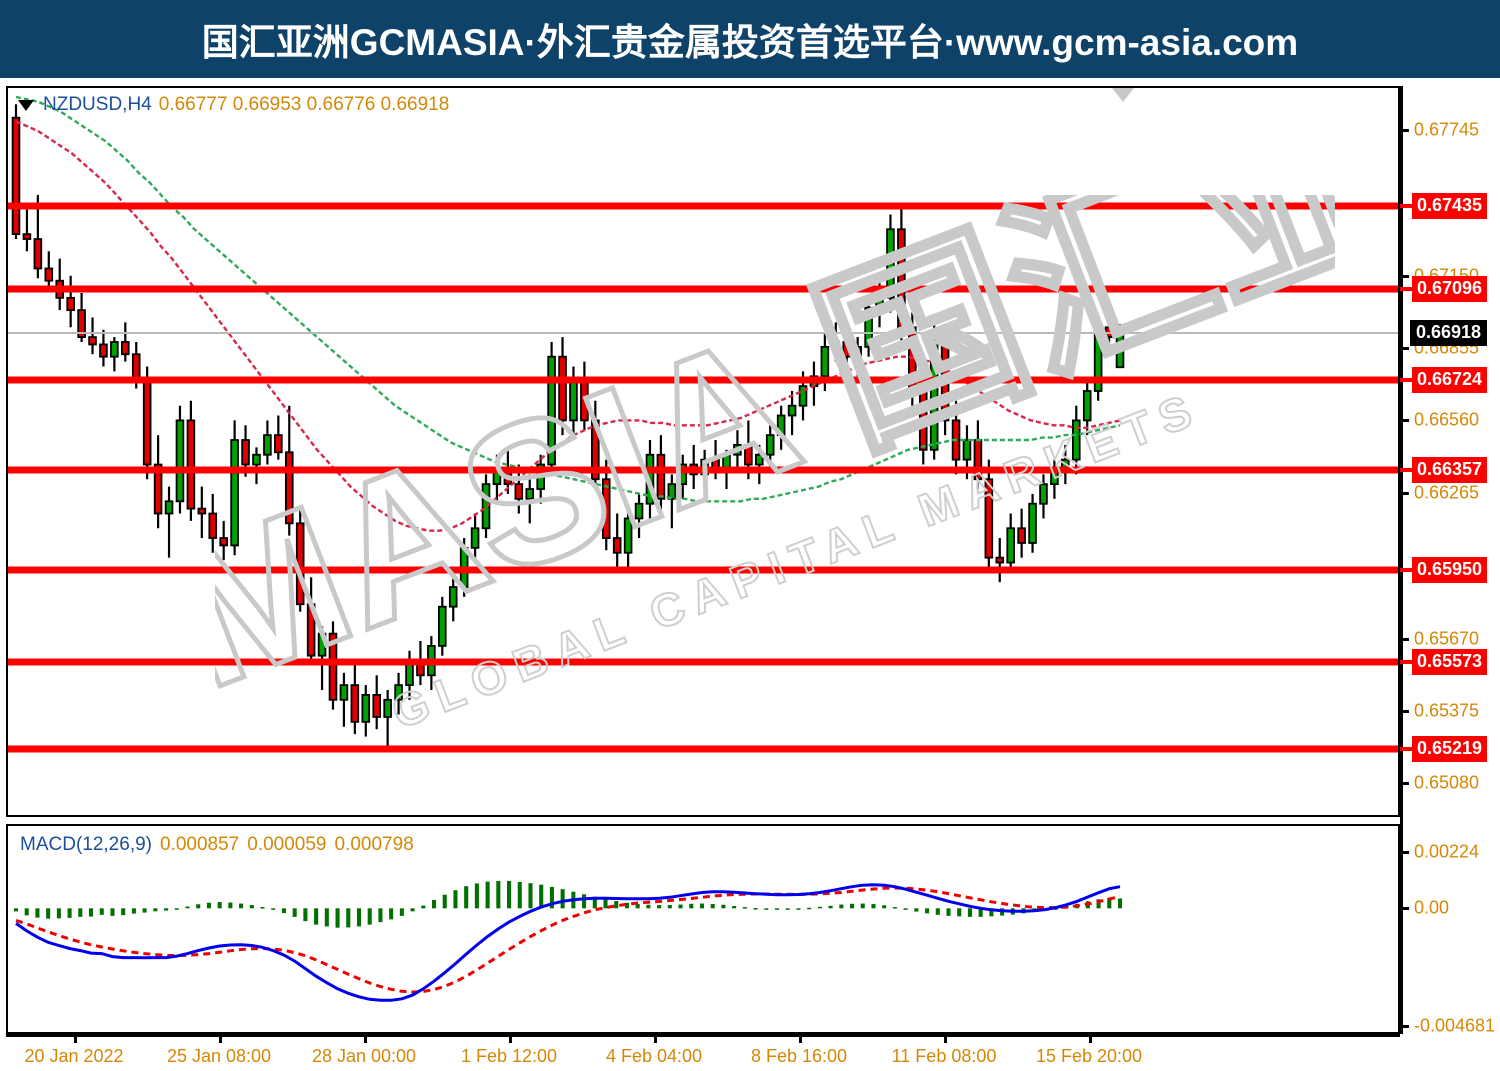 The width and height of the screenshot is (1500, 1071). What do you see at coordinates (944, 1056) in the screenshot?
I see `time-axis-label: 11 Feb 08:00` at bounding box center [944, 1056].